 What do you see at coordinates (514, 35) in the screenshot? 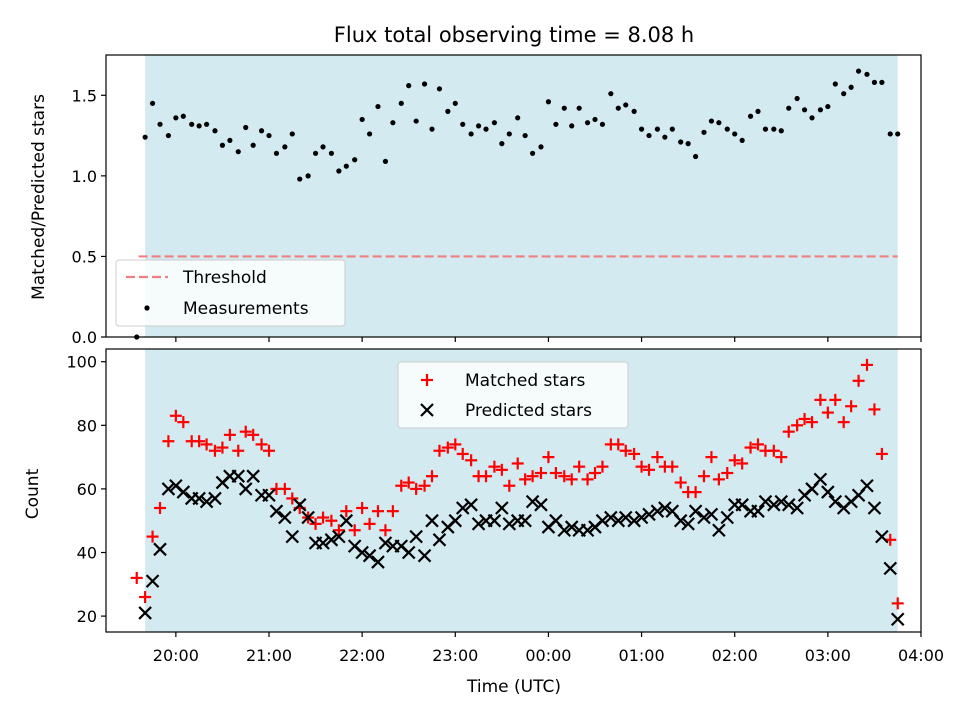
I see `chart-title: Flux total observing time = 8.08 h` at bounding box center [514, 35].